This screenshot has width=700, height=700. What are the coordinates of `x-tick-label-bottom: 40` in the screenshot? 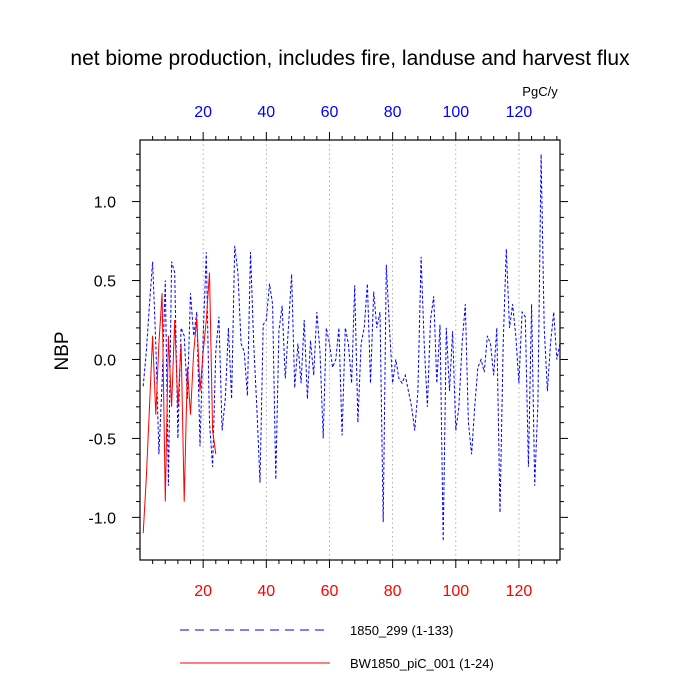 It's located at (266, 591).